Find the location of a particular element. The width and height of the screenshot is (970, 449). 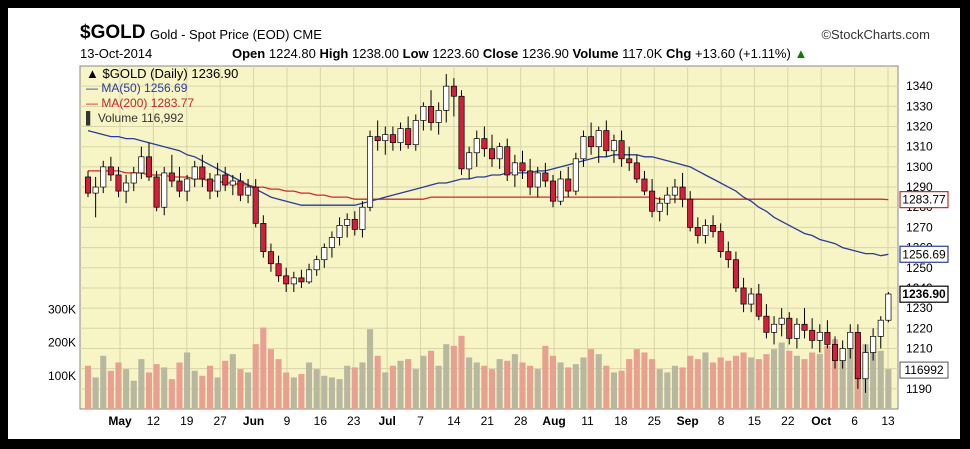

x-tick-label: 8 is located at coordinates (721, 421).